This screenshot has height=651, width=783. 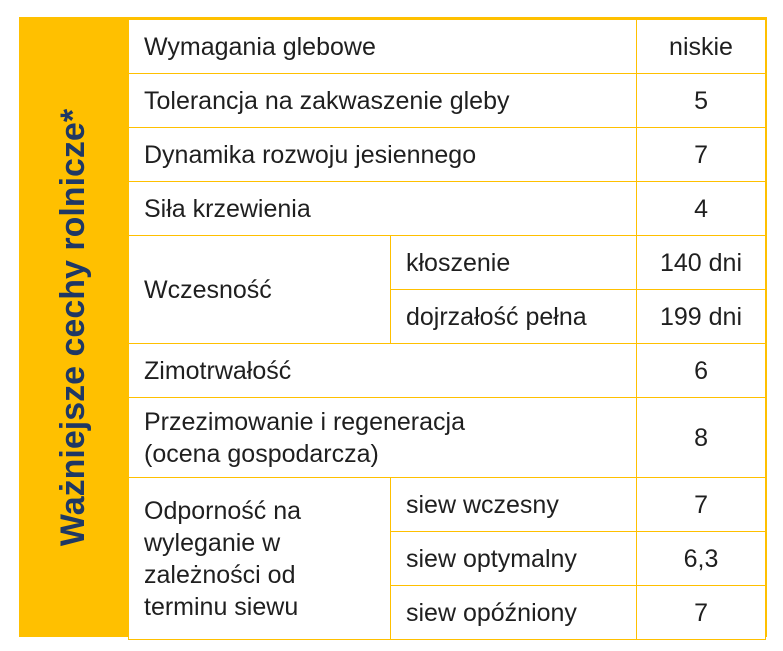 I want to click on trait-label: Dynamika rozwoju jesiennego, so click(x=382, y=154).